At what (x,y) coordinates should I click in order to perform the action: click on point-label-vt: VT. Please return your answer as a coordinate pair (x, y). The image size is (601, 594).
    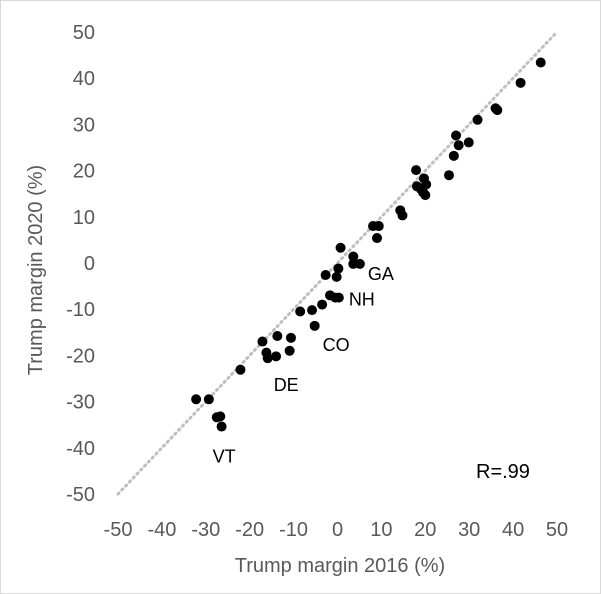
    Looking at the image, I should click on (224, 457).